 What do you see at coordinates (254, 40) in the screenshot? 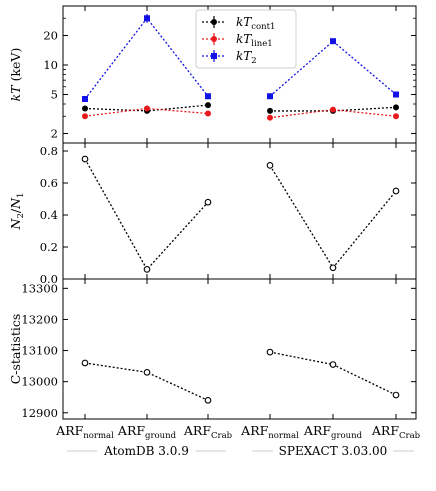
I see `legend-label: kTline1` at bounding box center [254, 40].